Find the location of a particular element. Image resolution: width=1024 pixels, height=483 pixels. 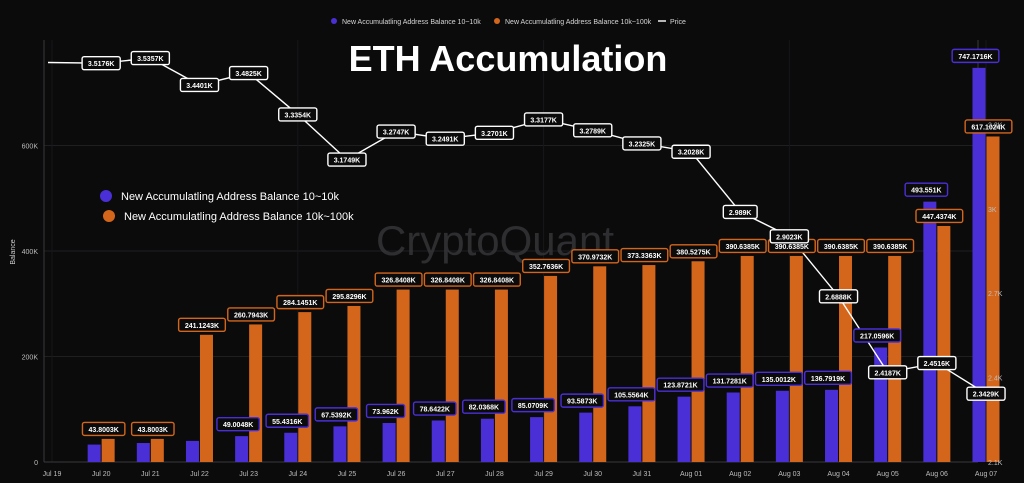

bar-label-10k-100k-13-box is located at coordinates (693, 251).